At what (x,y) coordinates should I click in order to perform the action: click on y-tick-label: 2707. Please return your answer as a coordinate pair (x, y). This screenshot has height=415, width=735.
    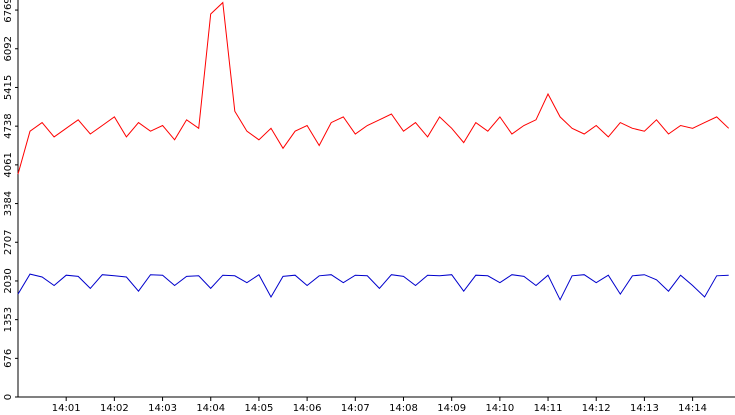
    Looking at the image, I should click on (8, 242).